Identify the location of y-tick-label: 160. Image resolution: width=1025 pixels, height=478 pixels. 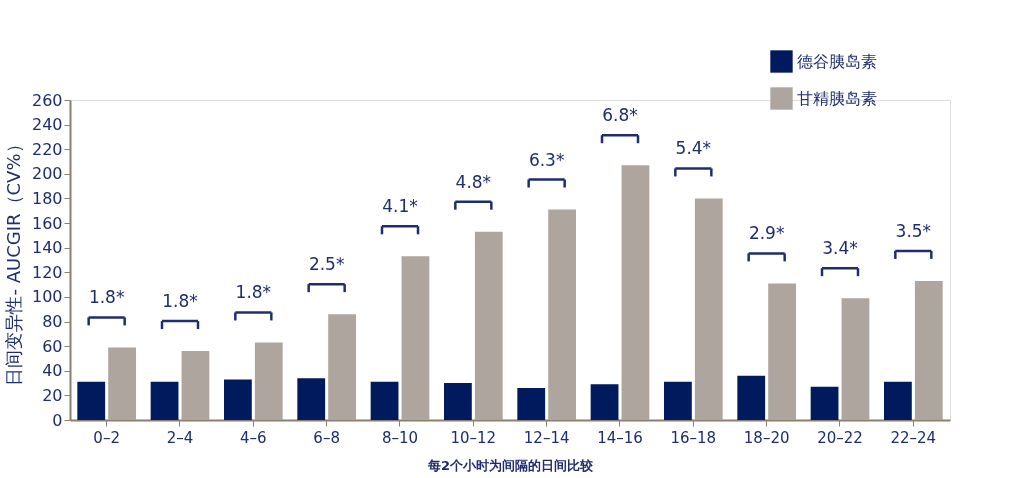
(47, 223).